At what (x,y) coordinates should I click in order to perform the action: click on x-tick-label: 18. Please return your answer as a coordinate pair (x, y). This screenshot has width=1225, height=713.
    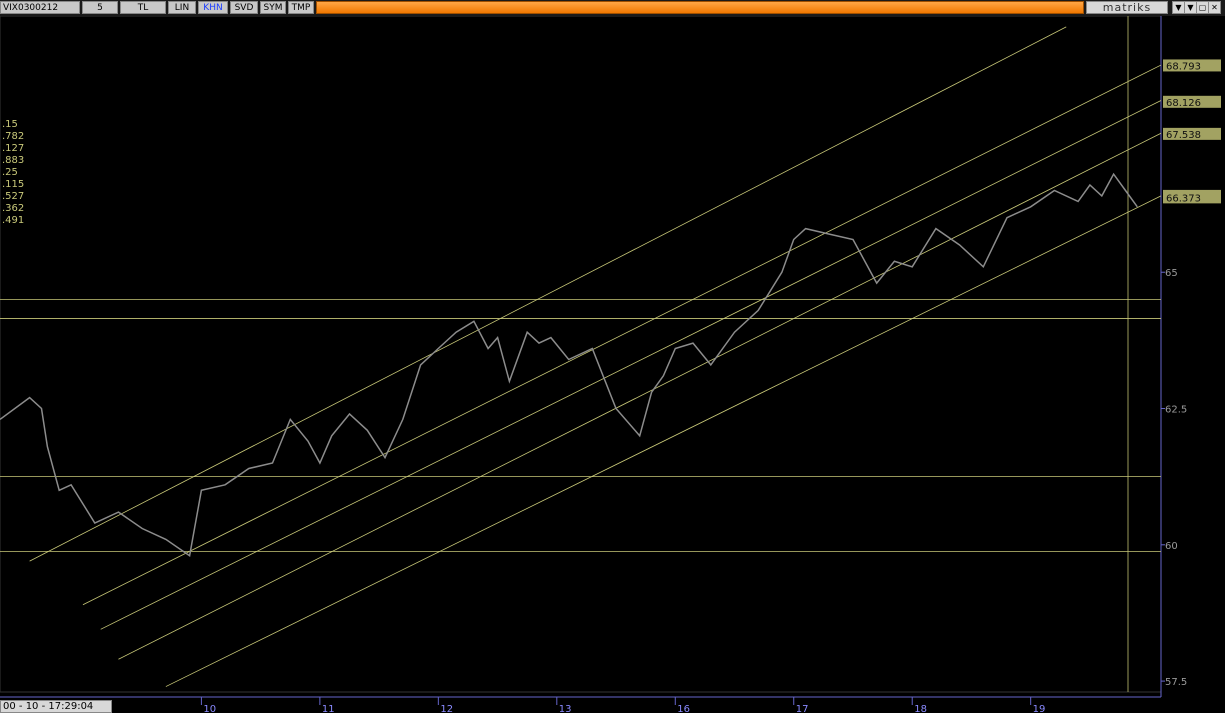
    Looking at the image, I should click on (920, 708).